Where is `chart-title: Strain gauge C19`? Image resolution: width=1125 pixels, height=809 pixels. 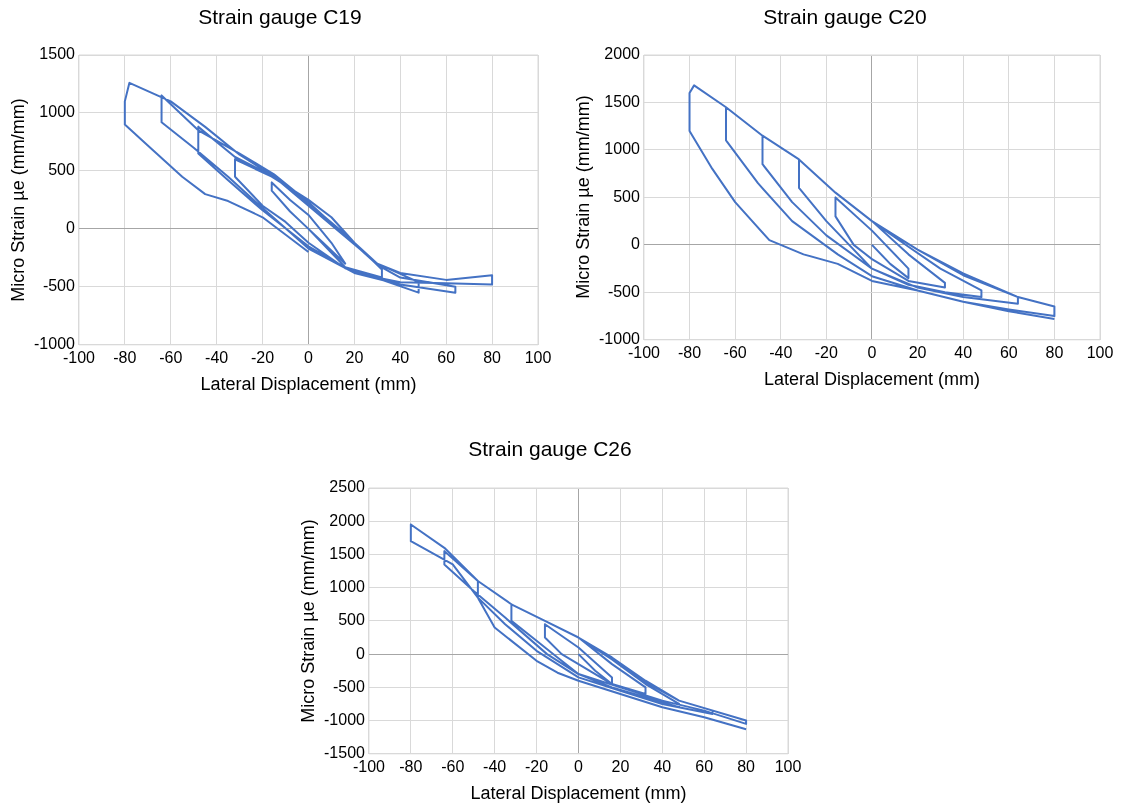 chart-title: Strain gauge C19 is located at coordinates (280, 17).